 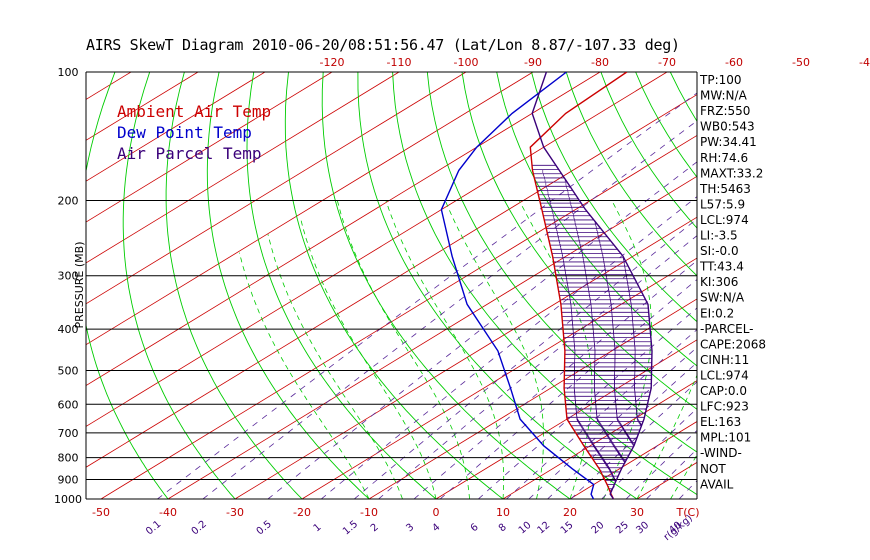 I want to click on bottom-tick-label: 30, so click(x=637, y=512).